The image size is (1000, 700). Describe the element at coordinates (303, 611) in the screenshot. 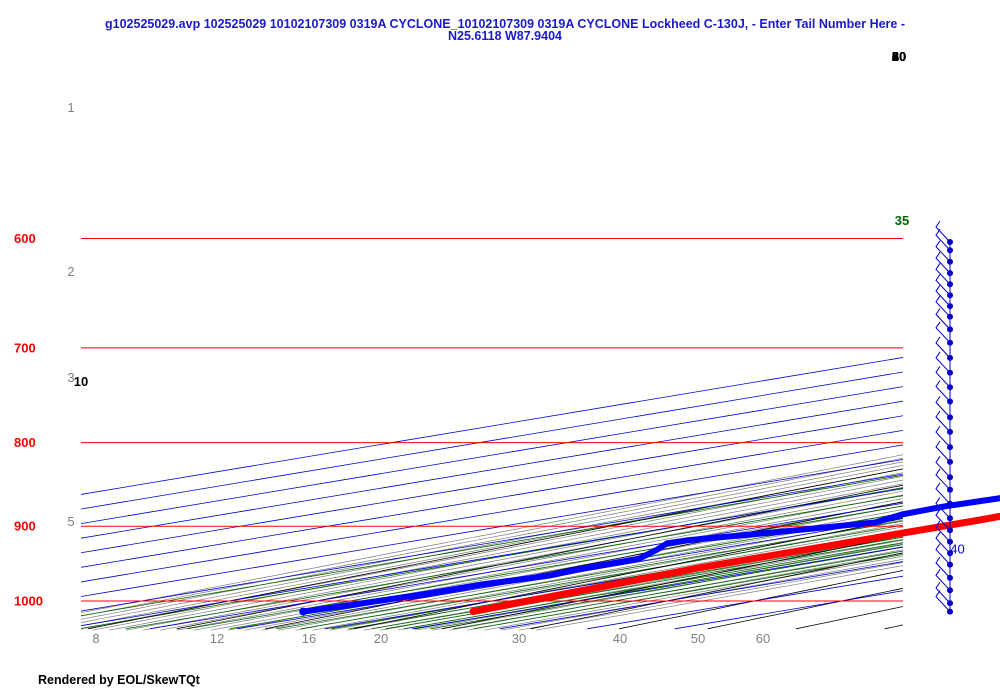

I see `dewpoint-point` at that location.